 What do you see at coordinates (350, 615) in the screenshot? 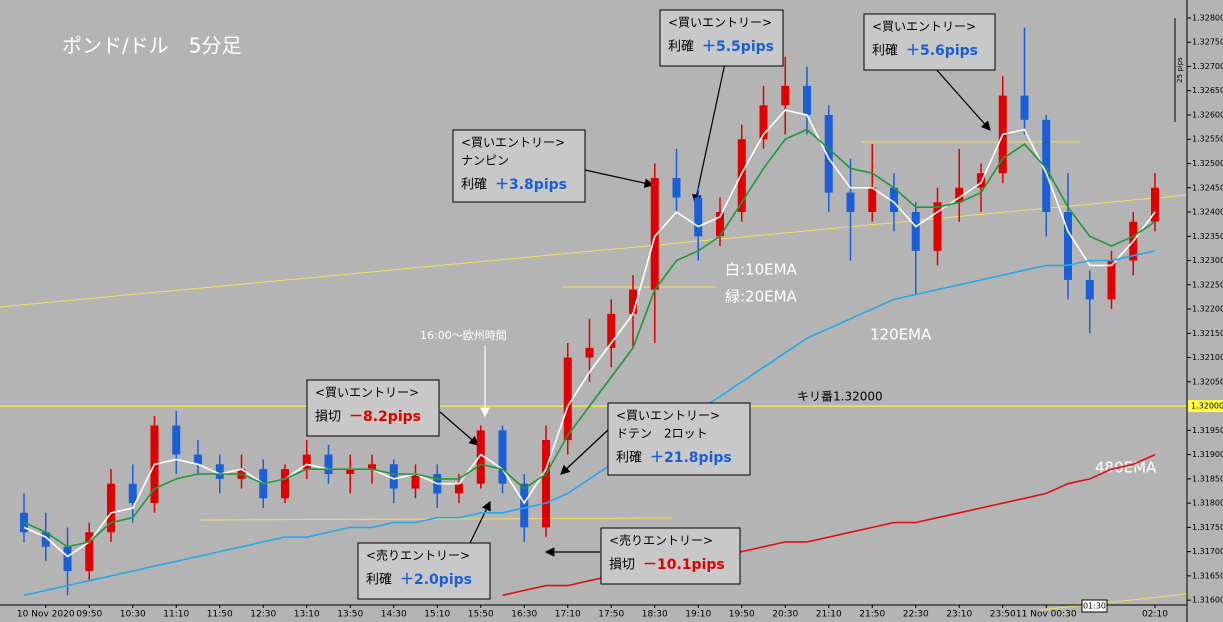
I see `x-tick-label: 13:50` at bounding box center [350, 615].